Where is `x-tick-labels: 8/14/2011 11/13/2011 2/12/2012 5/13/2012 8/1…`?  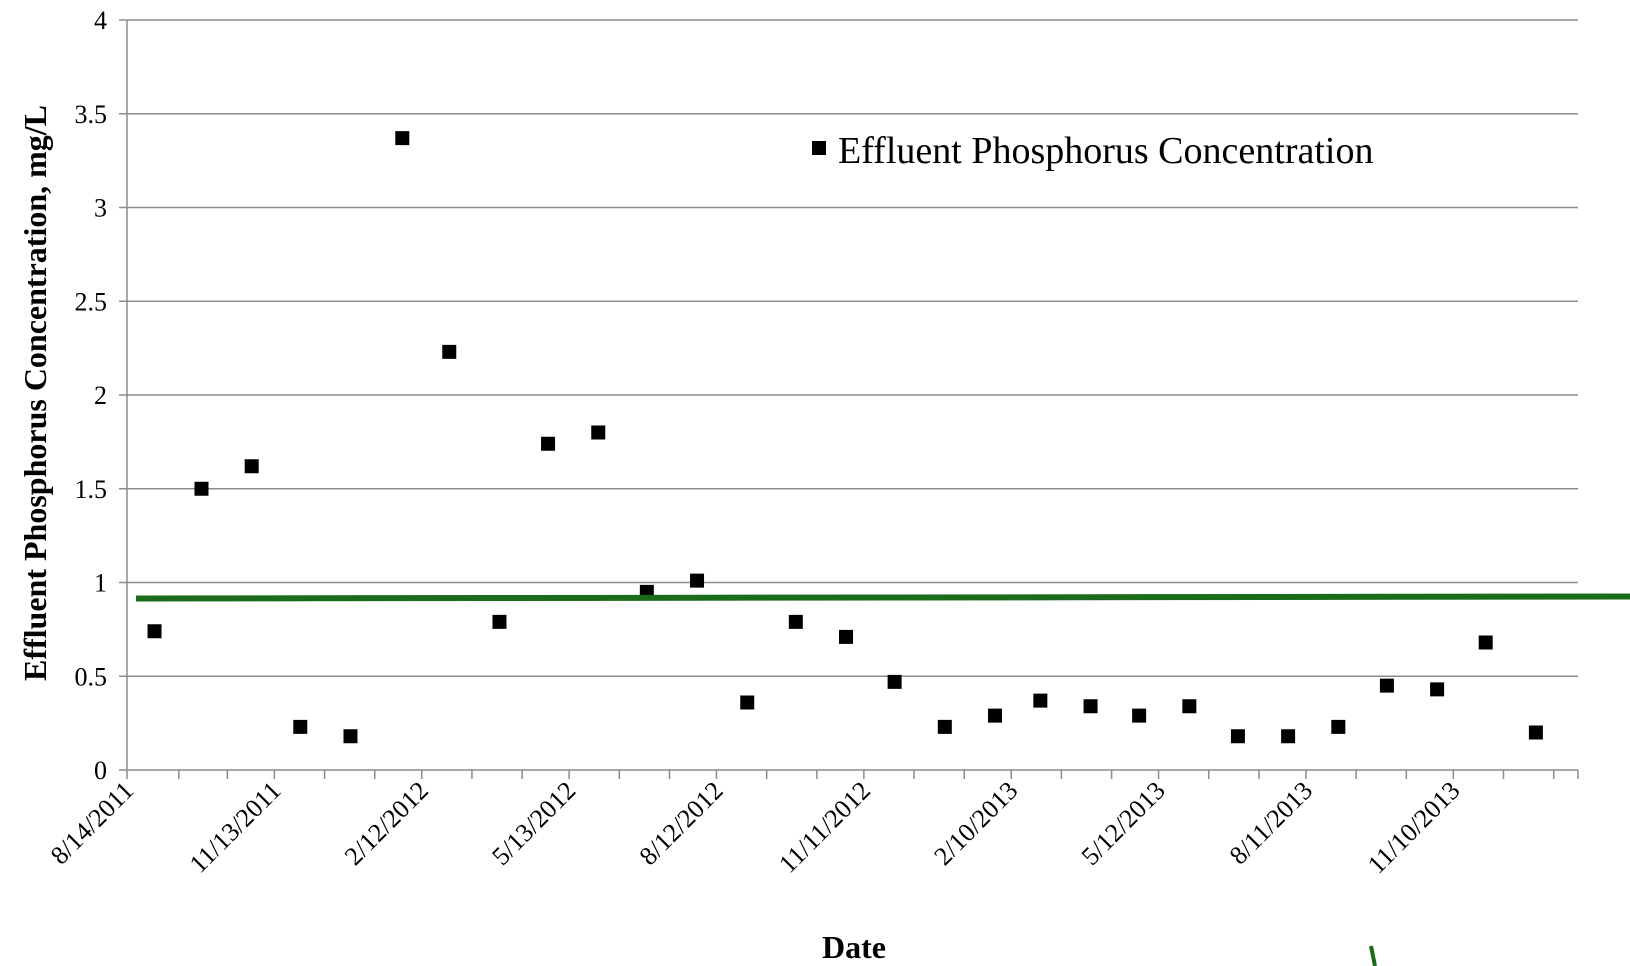
x-tick-labels: 8/14/2011 11/13/2011 2/12/2012 5/13/2012 8/1… is located at coordinates (755, 828).